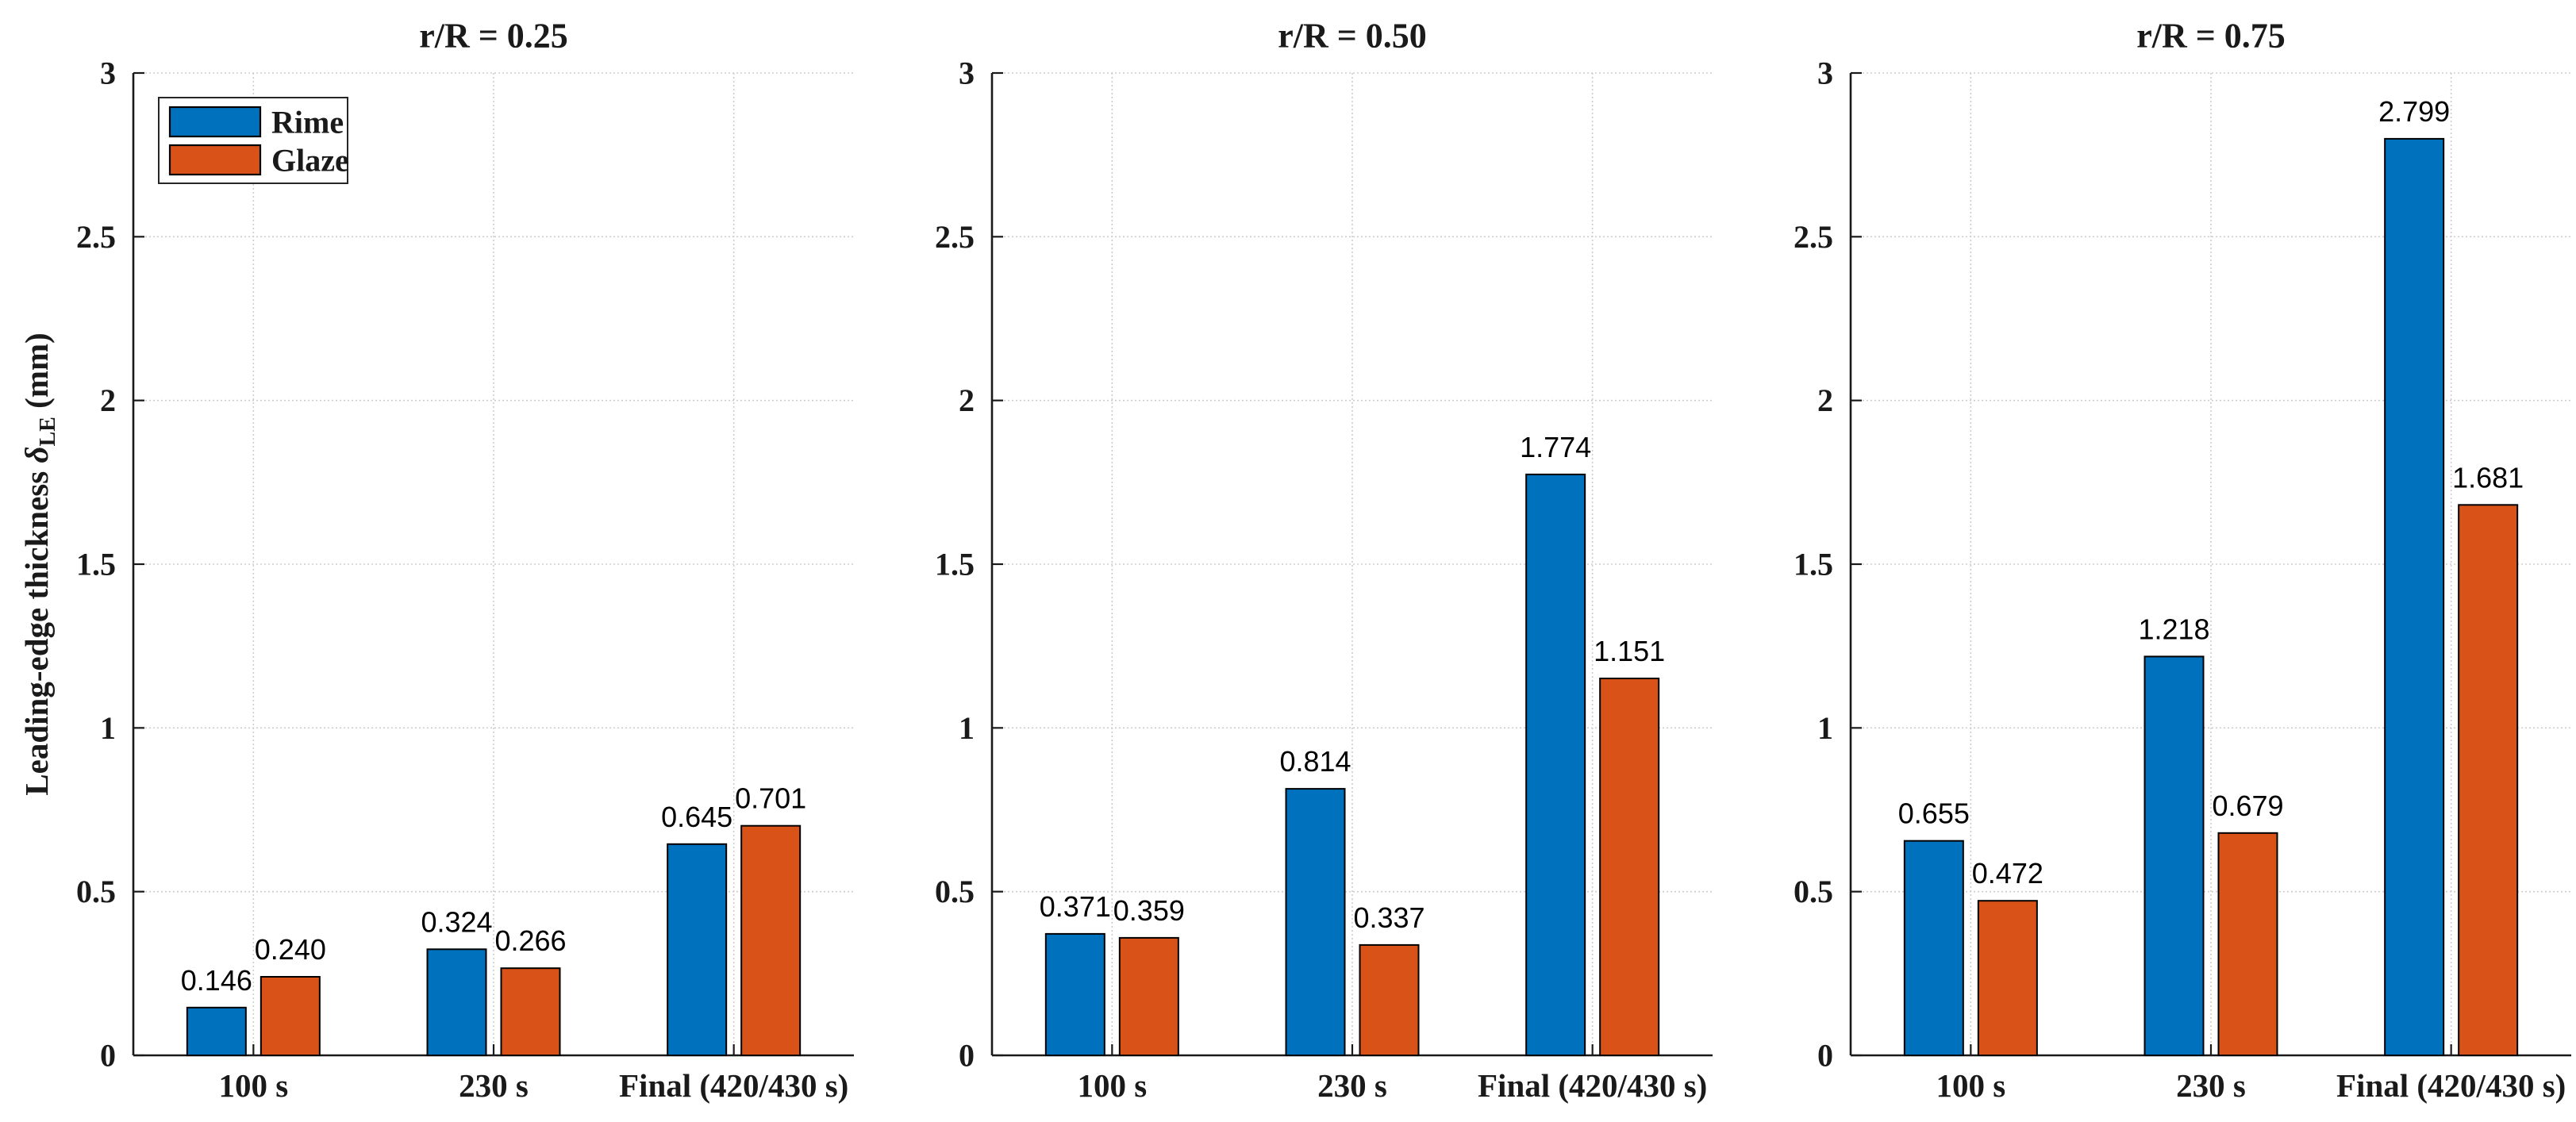 This screenshot has height=1122, width=2576. Describe the element at coordinates (1352, 36) in the screenshot. I see `panel-title: r/R = 0.50` at that location.